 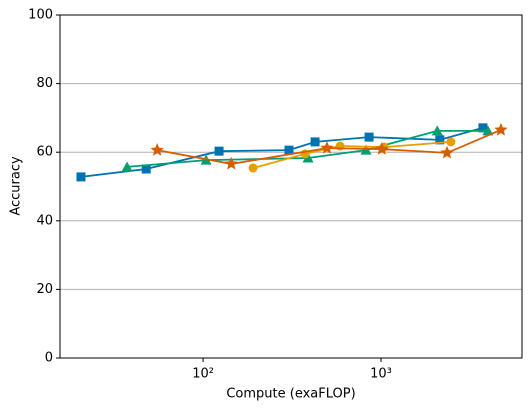 What do you see at coordinates (49, 358) in the screenshot?
I see `y-tick-label: 0` at bounding box center [49, 358].